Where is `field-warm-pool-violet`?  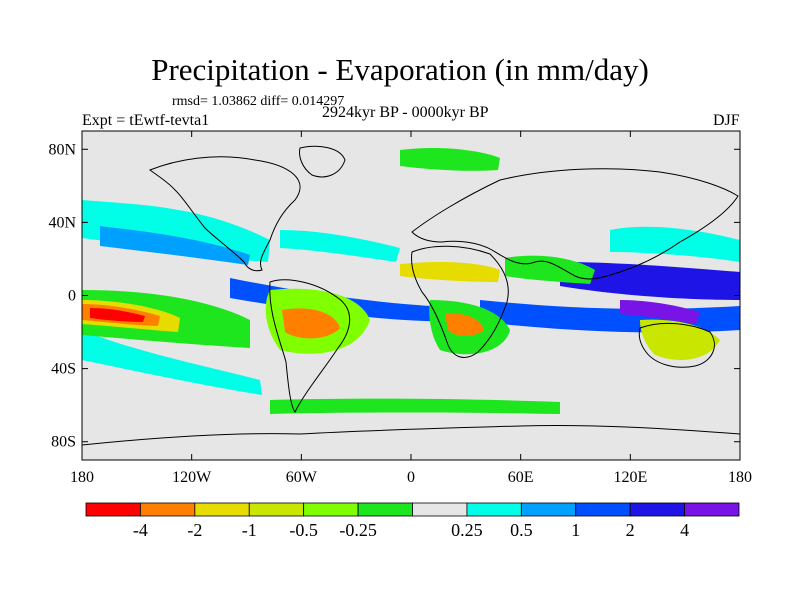 field-warm-pool-violet is located at coordinates (660, 312).